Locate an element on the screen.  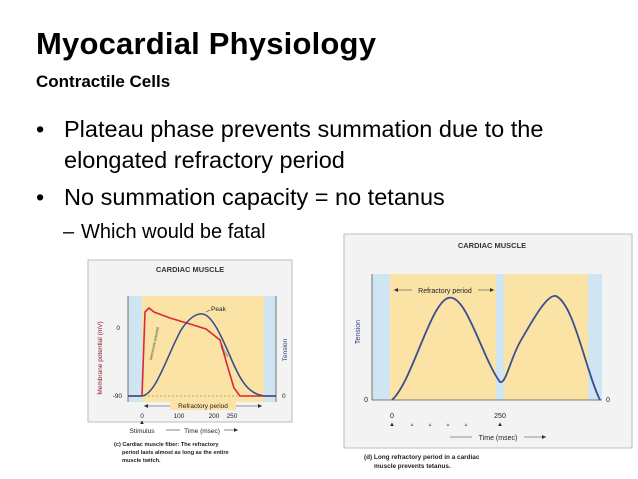
right-zero-label: 0 is located at coordinates (284, 396).